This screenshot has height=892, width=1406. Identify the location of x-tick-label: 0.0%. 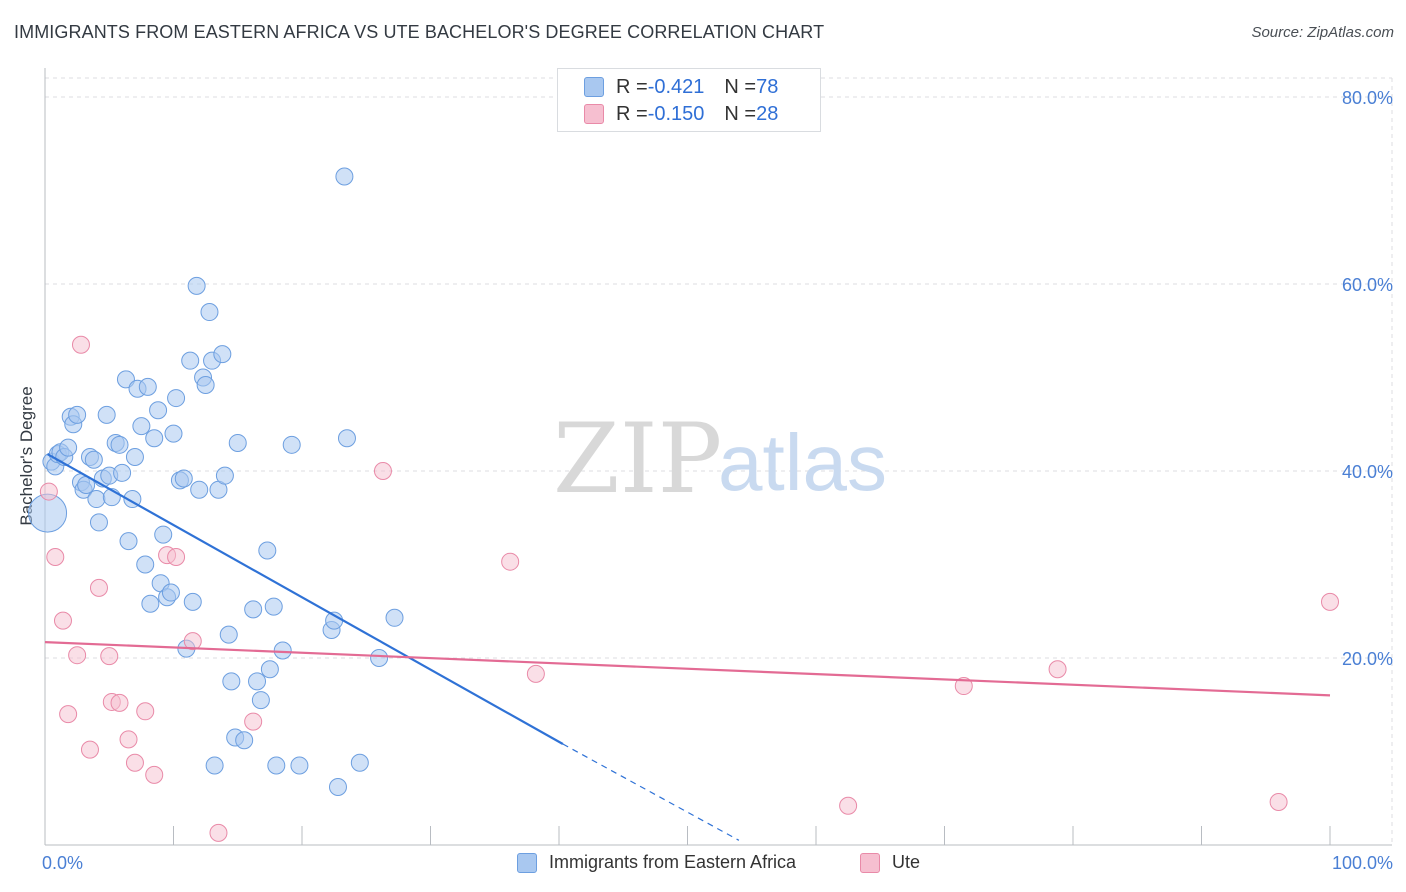
(62, 863).